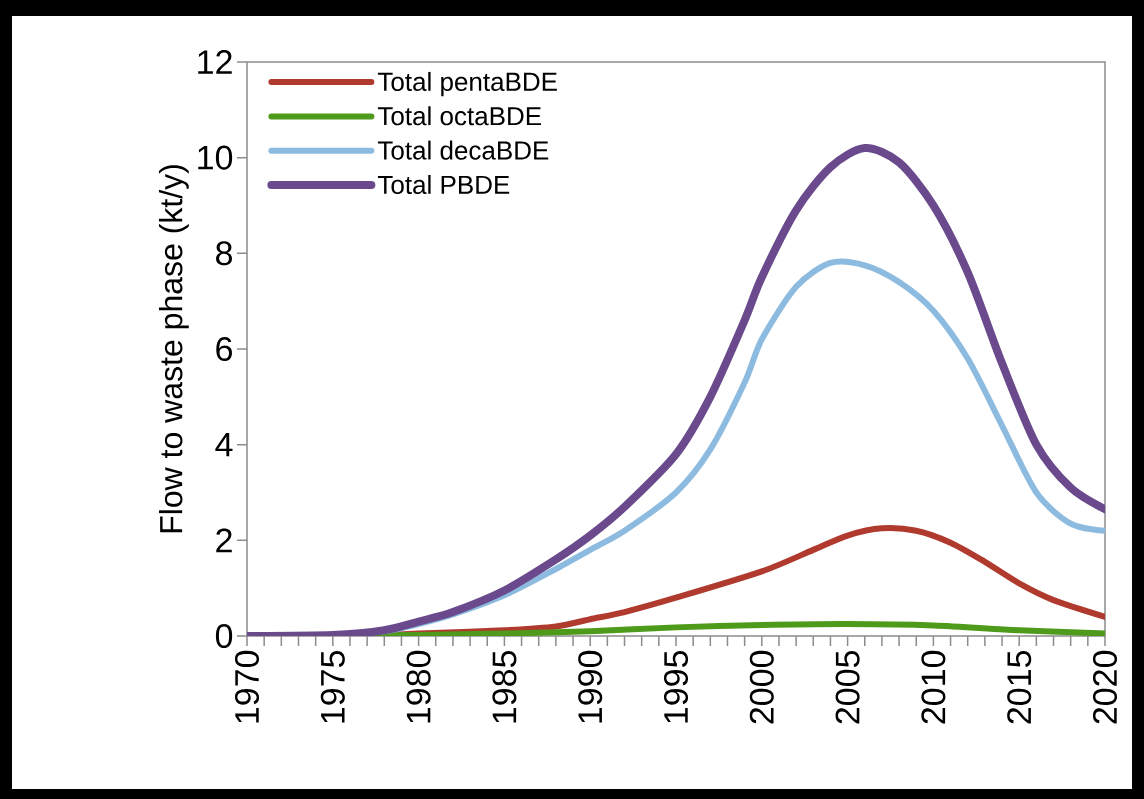  What do you see at coordinates (933, 687) in the screenshot?
I see `x-tick-label: 2010` at bounding box center [933, 687].